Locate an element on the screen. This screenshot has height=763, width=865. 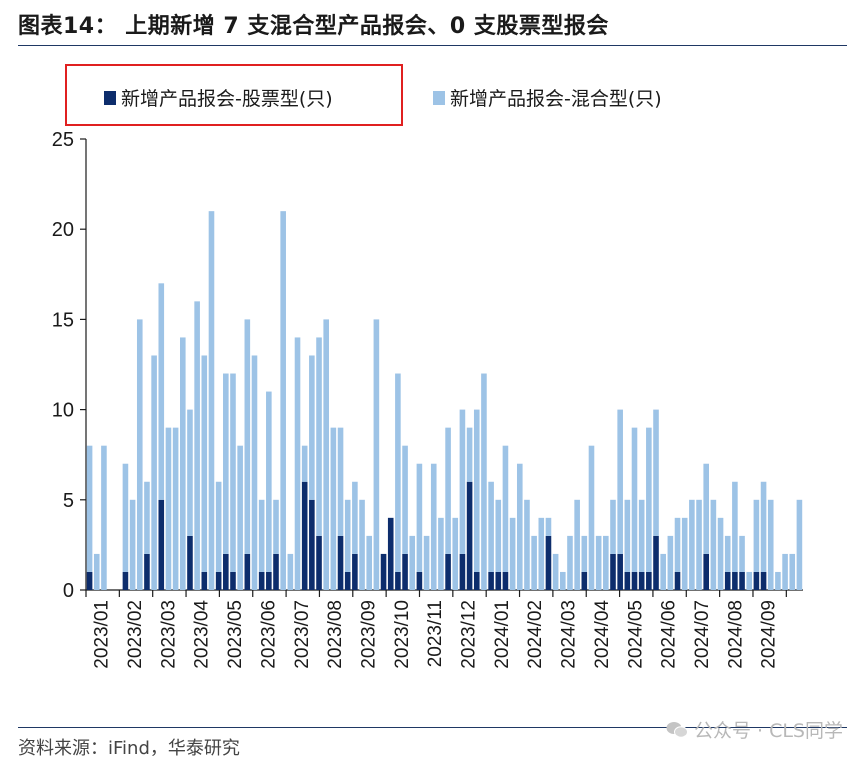
title-divider is located at coordinates (432, 45).